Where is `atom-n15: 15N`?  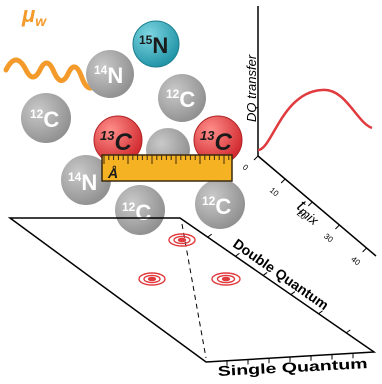
atom-n15: 15N is located at coordinates (156, 44).